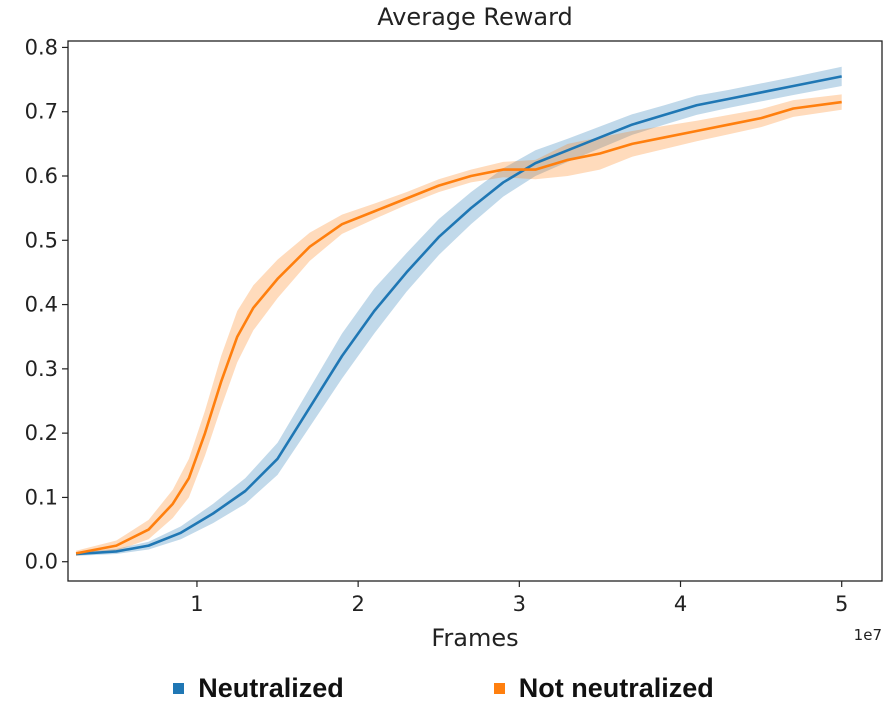 The height and width of the screenshot is (728, 887). I want to click on x-axis-offset-label: 1e7, so click(868, 635).